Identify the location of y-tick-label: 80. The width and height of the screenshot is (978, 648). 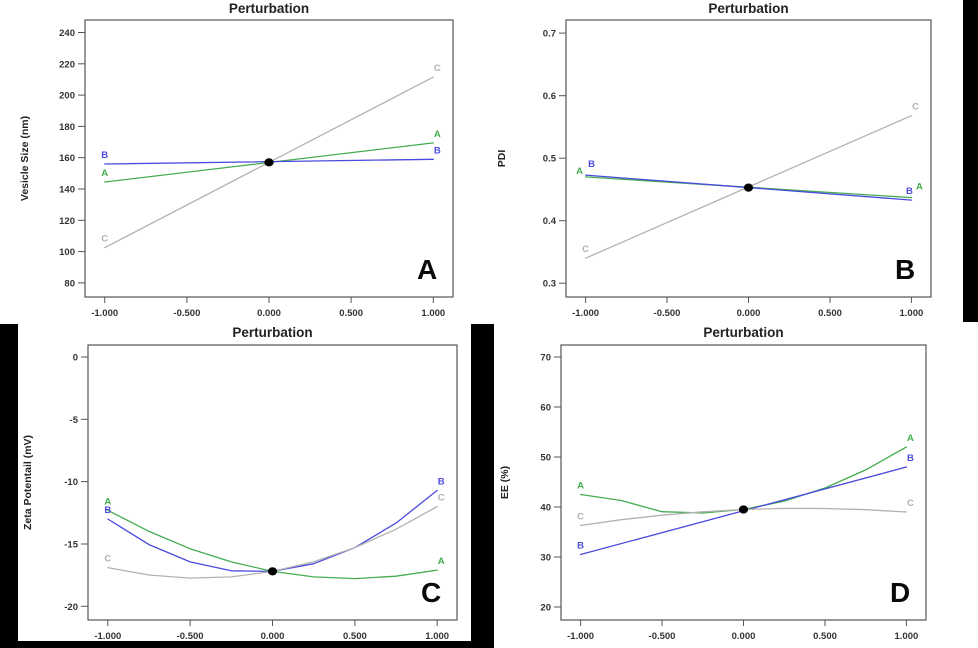
(69, 283).